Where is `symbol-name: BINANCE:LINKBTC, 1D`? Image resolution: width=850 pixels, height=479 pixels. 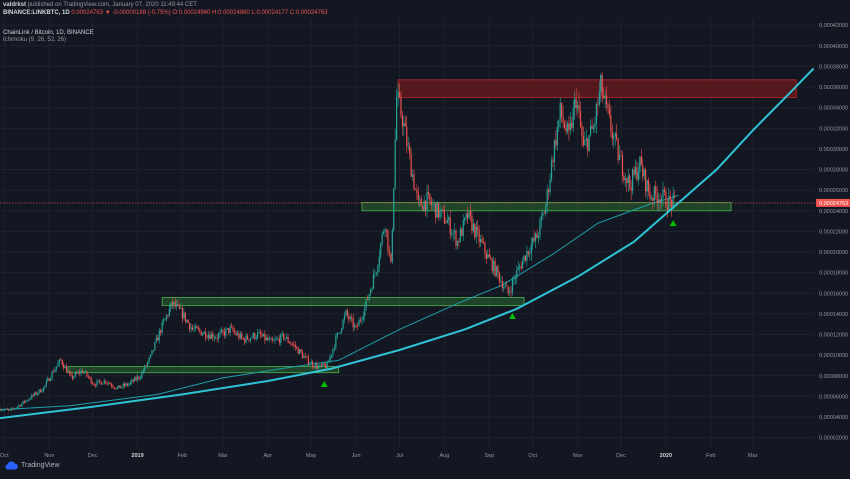 symbol-name: BINANCE:LINKBTC, 1D is located at coordinates (36, 13).